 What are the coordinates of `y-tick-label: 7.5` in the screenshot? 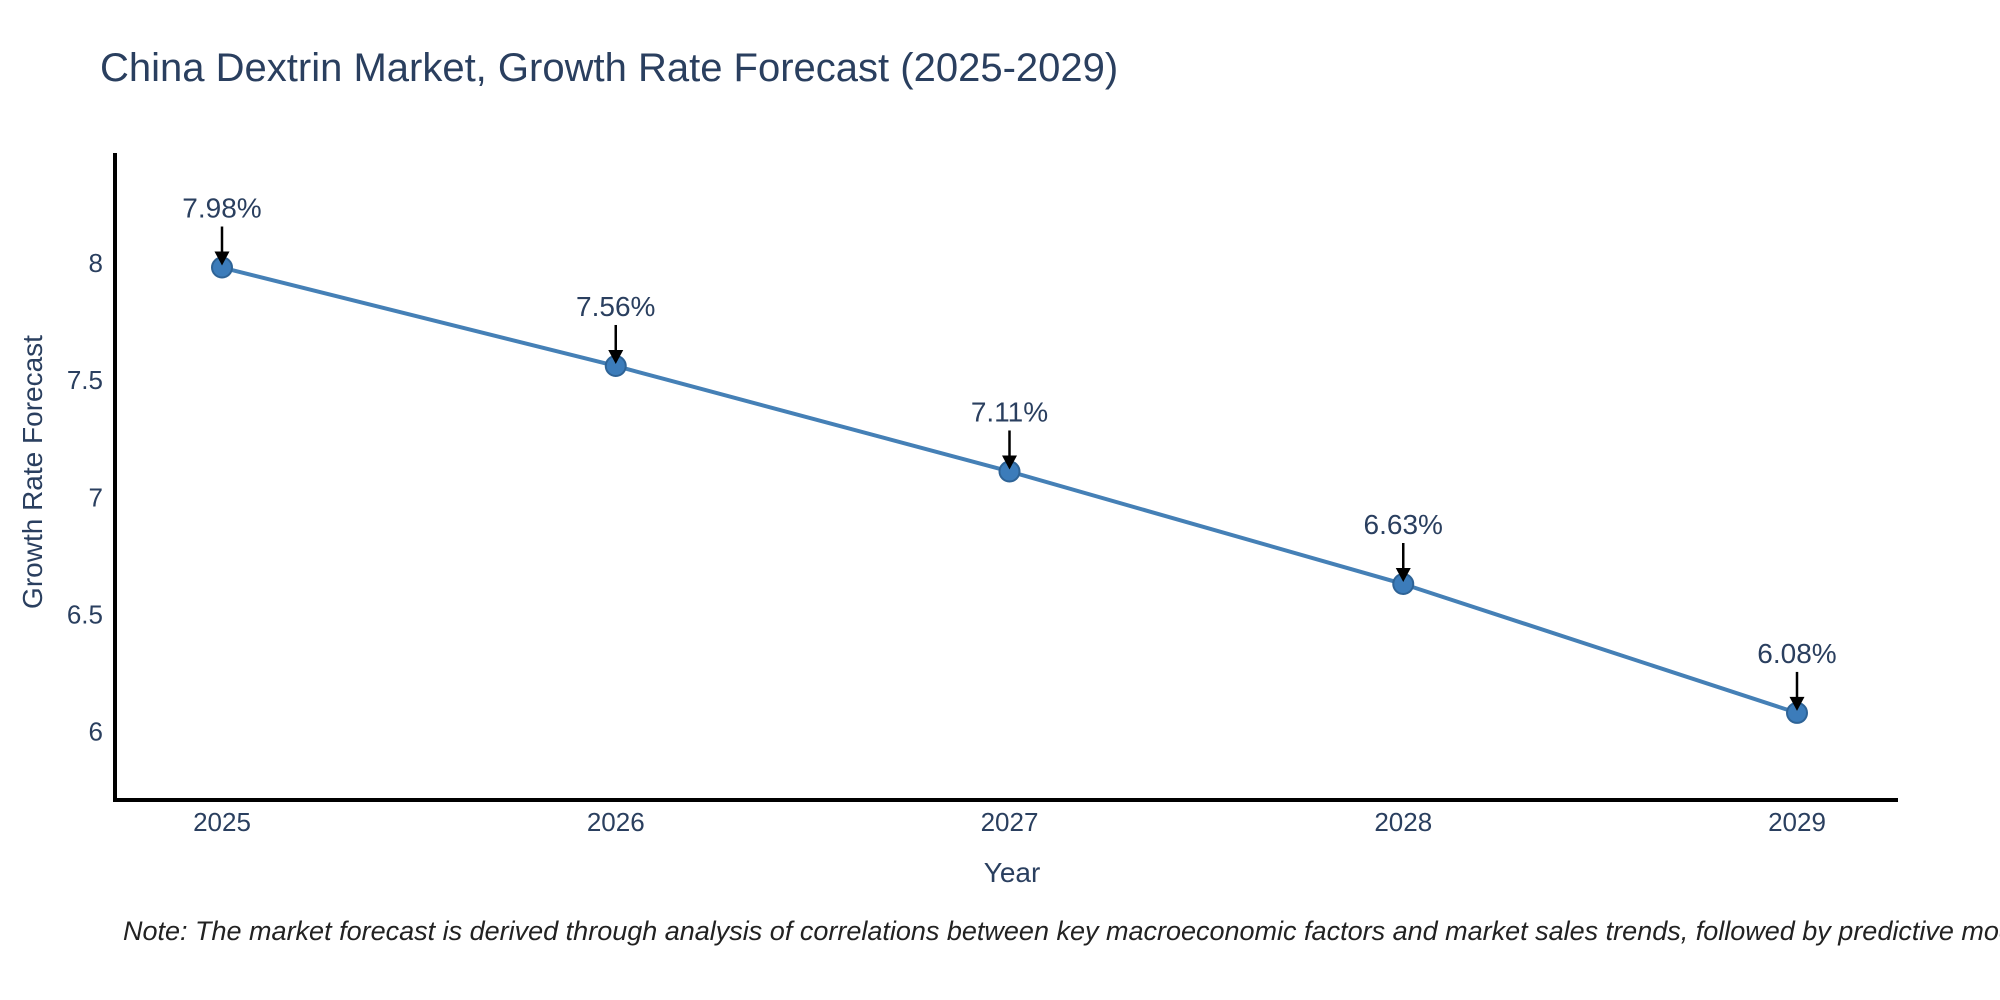 It's located at (85, 380).